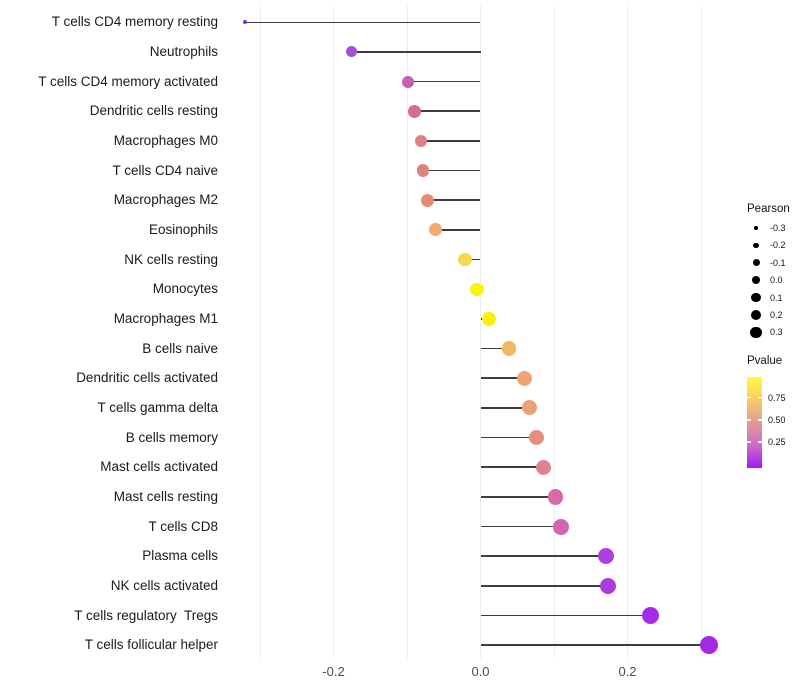 This screenshot has width=800, height=700. What do you see at coordinates (165, 200) in the screenshot?
I see `row-label: Macrophages M2` at bounding box center [165, 200].